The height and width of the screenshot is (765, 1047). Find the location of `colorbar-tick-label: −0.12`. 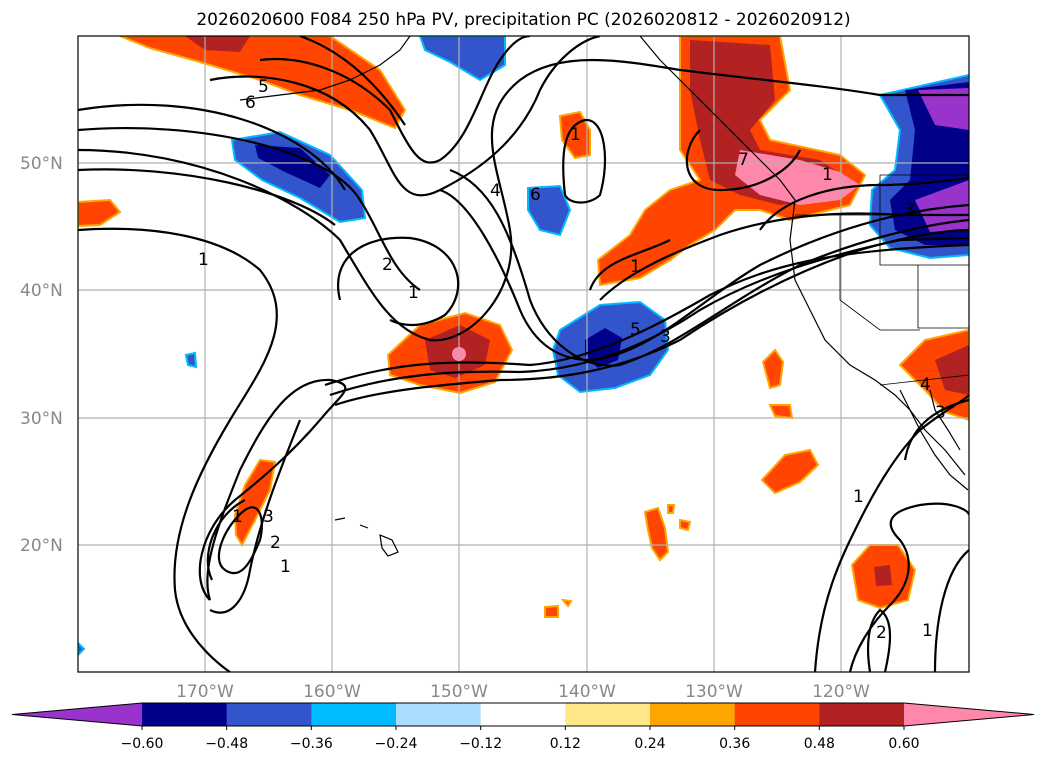

colorbar-tick-label: −0.12 is located at coordinates (480, 744).